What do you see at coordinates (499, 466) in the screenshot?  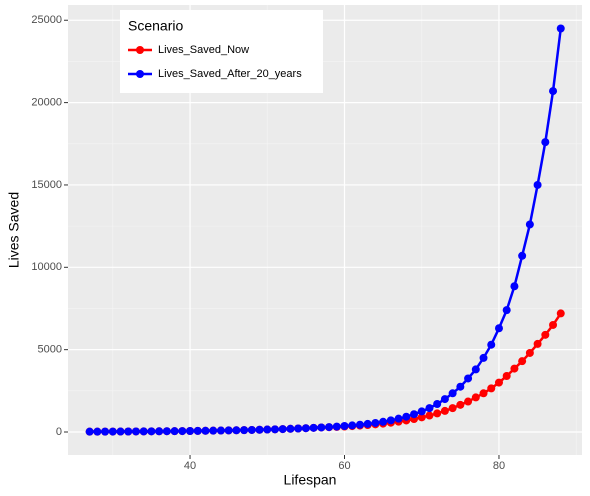 I see `x-tick-label: 80` at bounding box center [499, 466].